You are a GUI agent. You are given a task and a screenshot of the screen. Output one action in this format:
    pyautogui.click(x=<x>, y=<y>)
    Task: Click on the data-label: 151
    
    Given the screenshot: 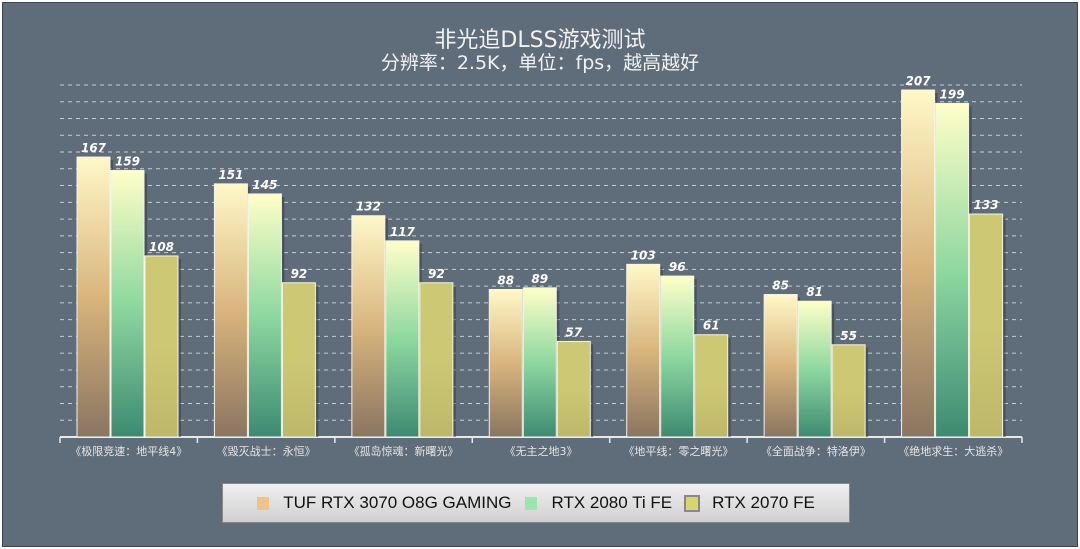 What is the action you would take?
    pyautogui.click(x=230, y=175)
    